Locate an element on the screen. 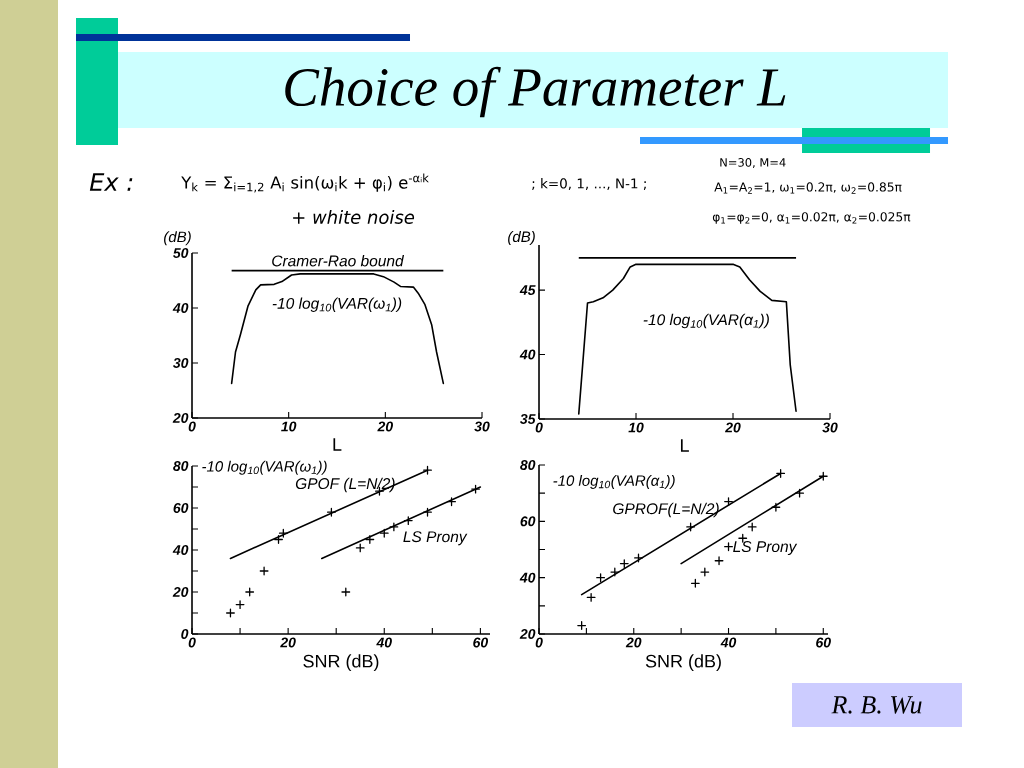  text: Choice of Parameter L is located at coordinates (535, 92).